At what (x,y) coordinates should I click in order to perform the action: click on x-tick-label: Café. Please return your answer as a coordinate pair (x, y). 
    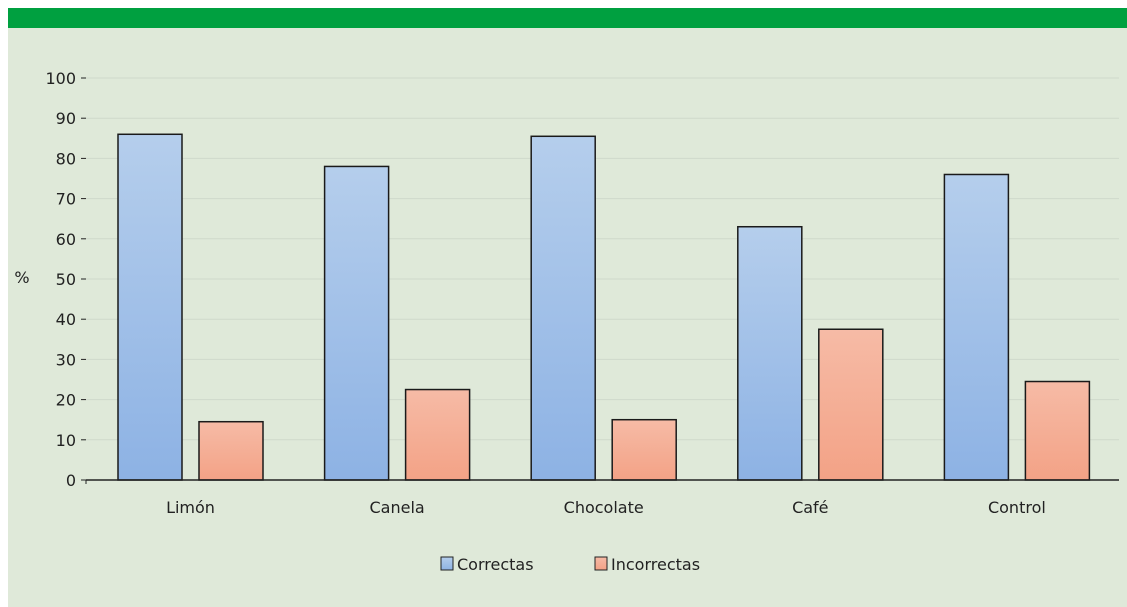
    Looking at the image, I should click on (810, 507).